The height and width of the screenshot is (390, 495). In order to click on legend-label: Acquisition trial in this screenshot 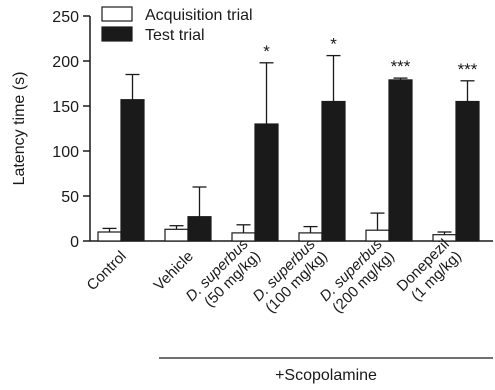, I will do `click(199, 15)`.